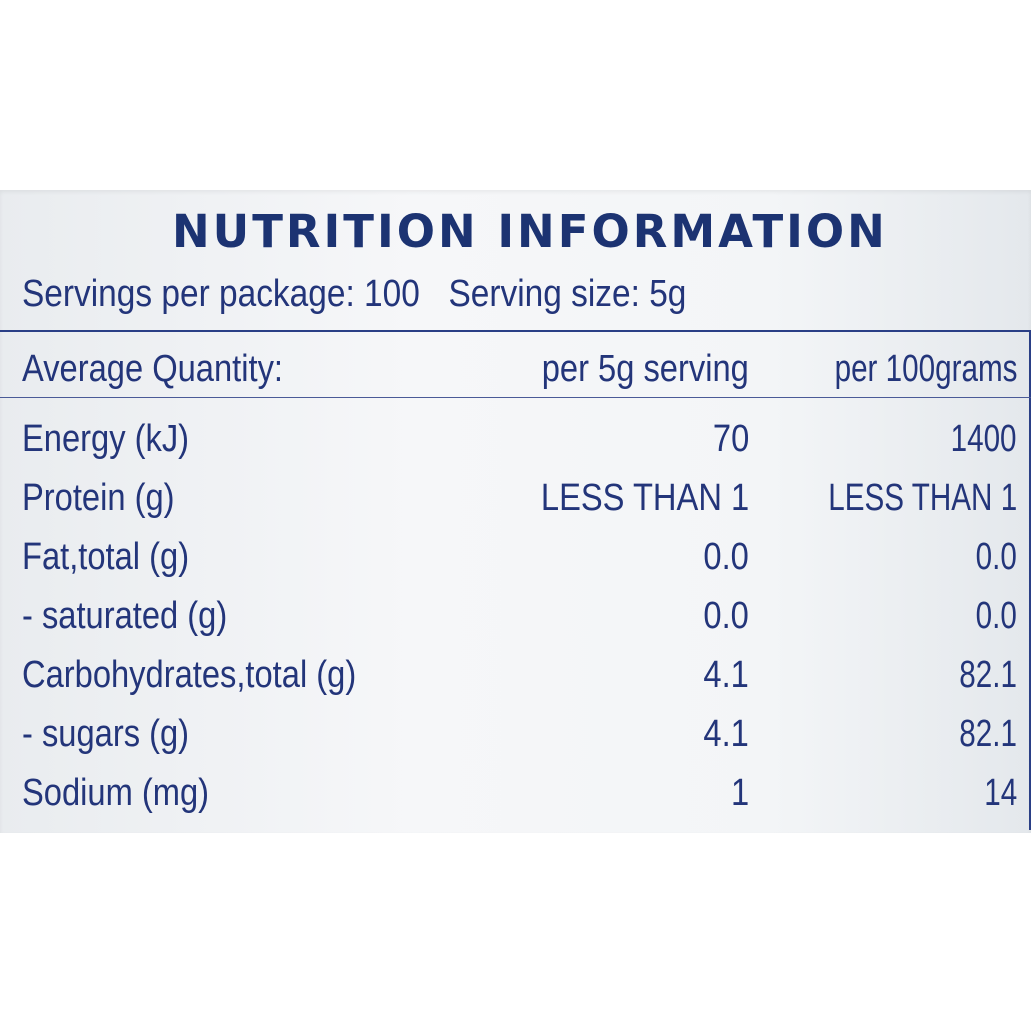 This screenshot has width=1031, height=1031. Describe the element at coordinates (106, 557) in the screenshot. I see `row-name: Fat,total (g)` at that location.